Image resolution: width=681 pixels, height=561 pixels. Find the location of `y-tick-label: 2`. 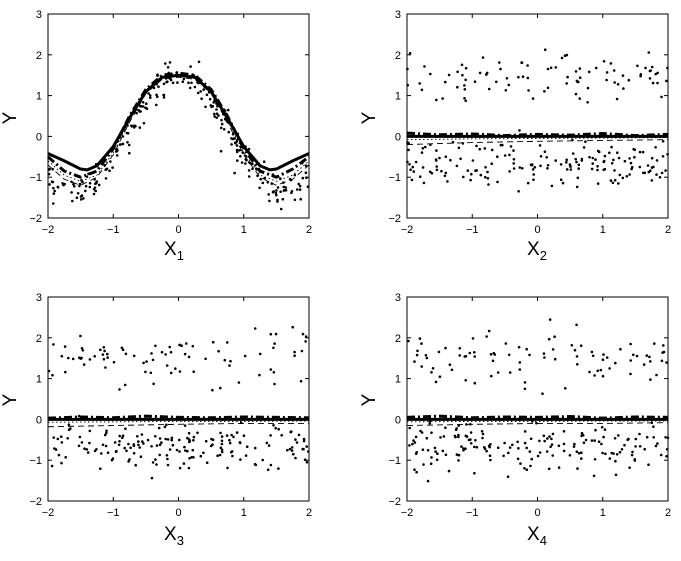

y-tick-label: 2 is located at coordinates (398, 56).